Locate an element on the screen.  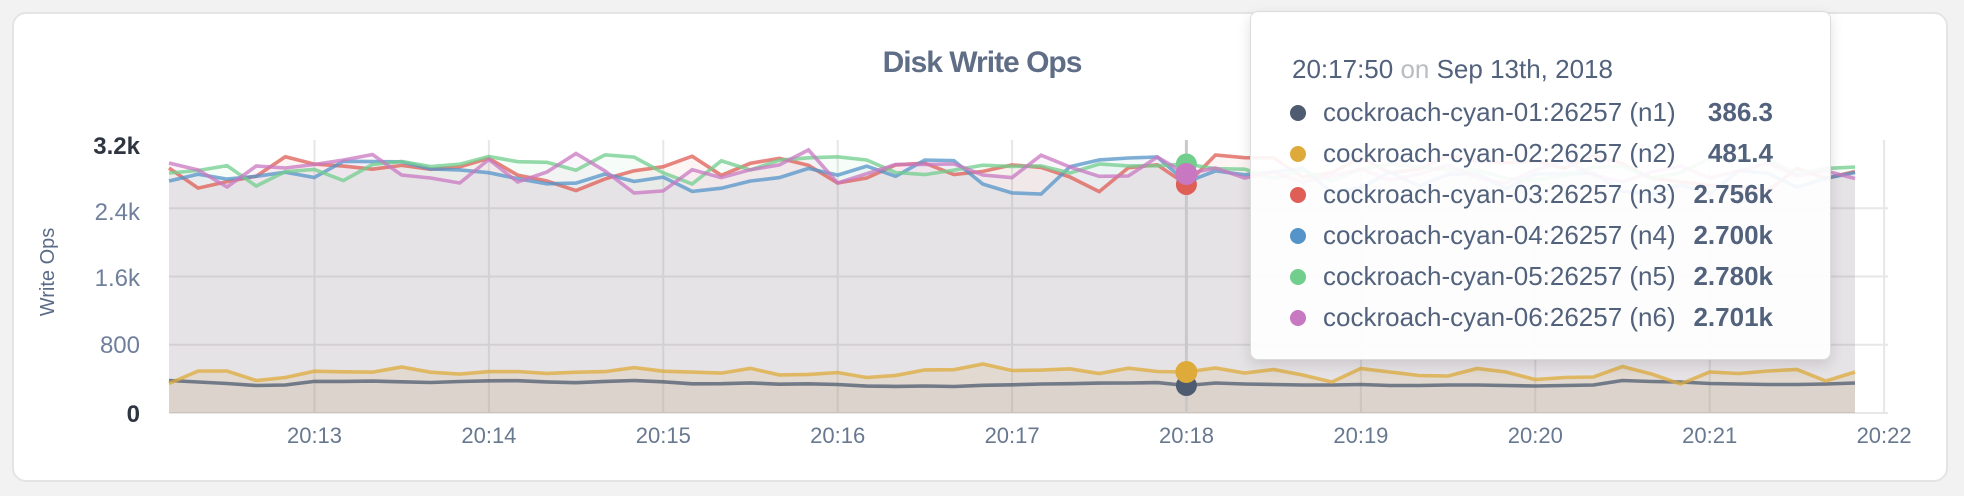
svg-text: 20:18 is located at coordinates (1186, 435).